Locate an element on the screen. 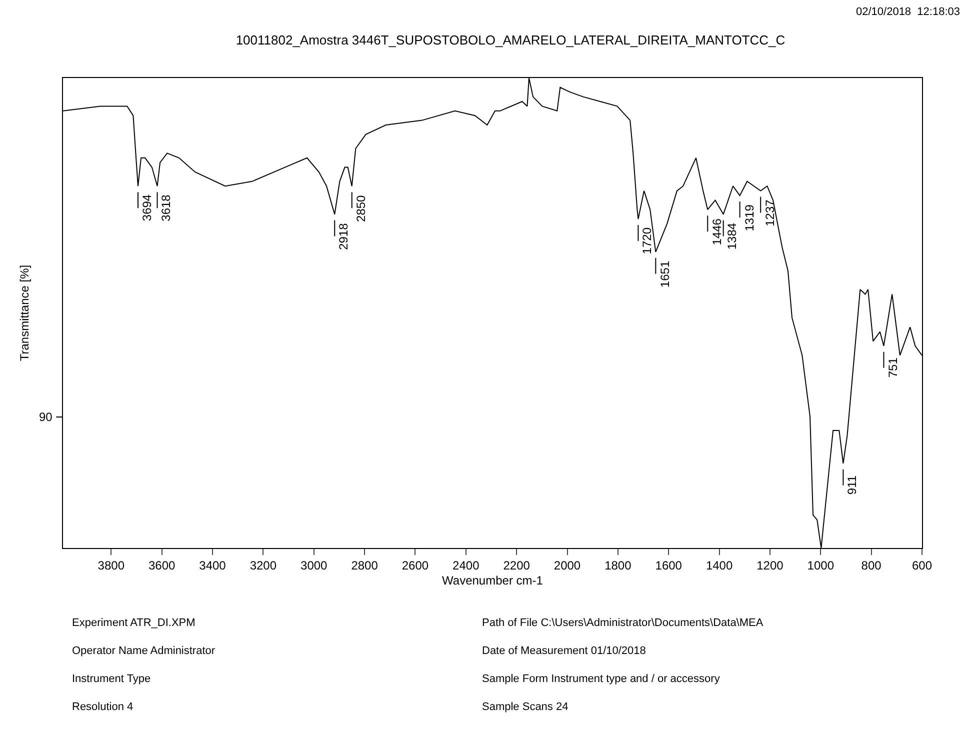 This screenshot has width=968, height=733. x-tick-label: 3400 is located at coordinates (212, 565).